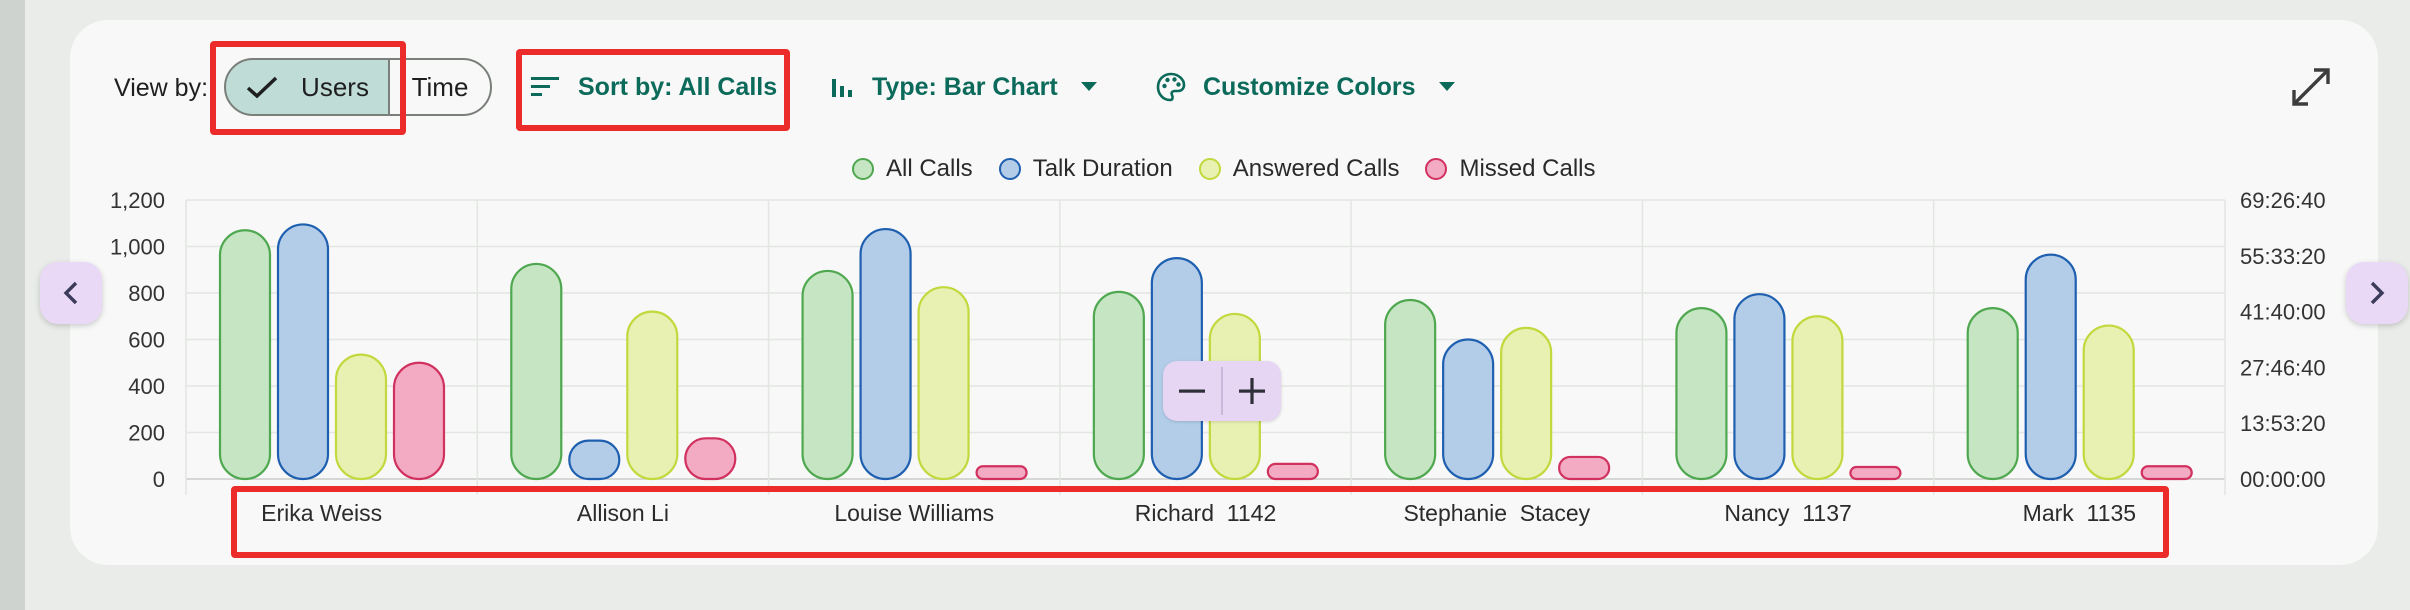 The image size is (2410, 610). I want to click on chart-type-label: Type: Bar Chart, so click(965, 86).